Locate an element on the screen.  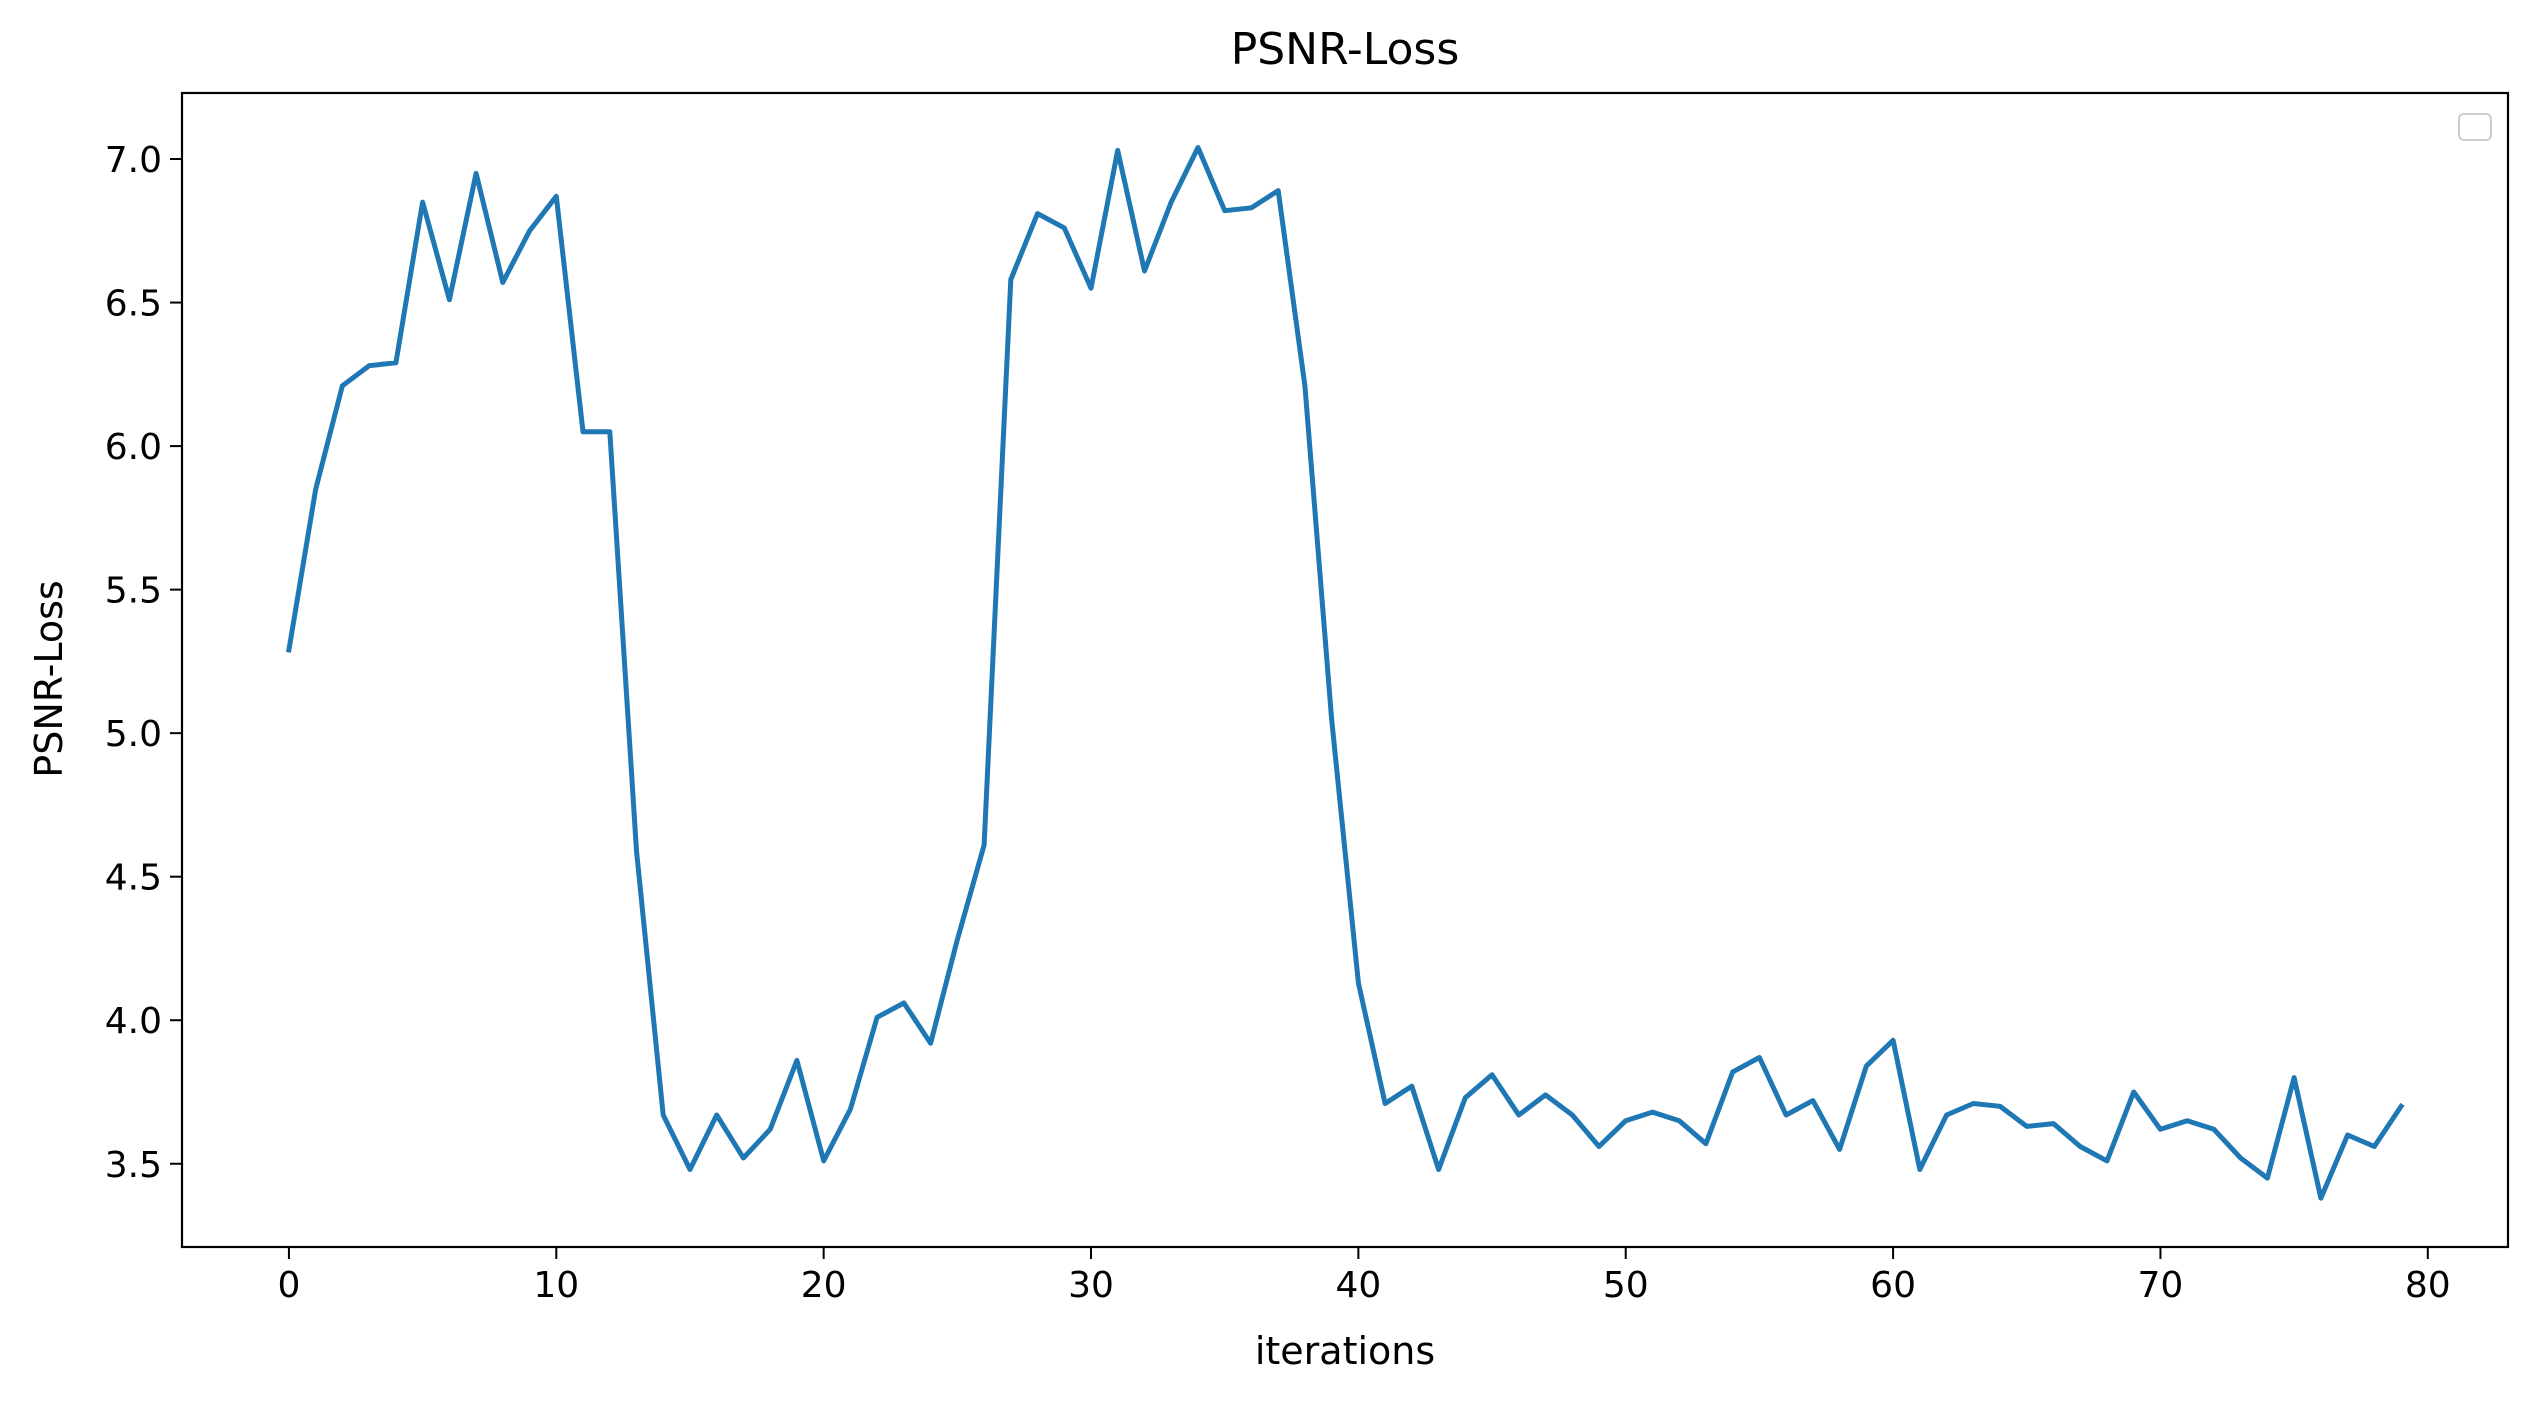
x-tick-label: 70 is located at coordinates (2161, 1285).